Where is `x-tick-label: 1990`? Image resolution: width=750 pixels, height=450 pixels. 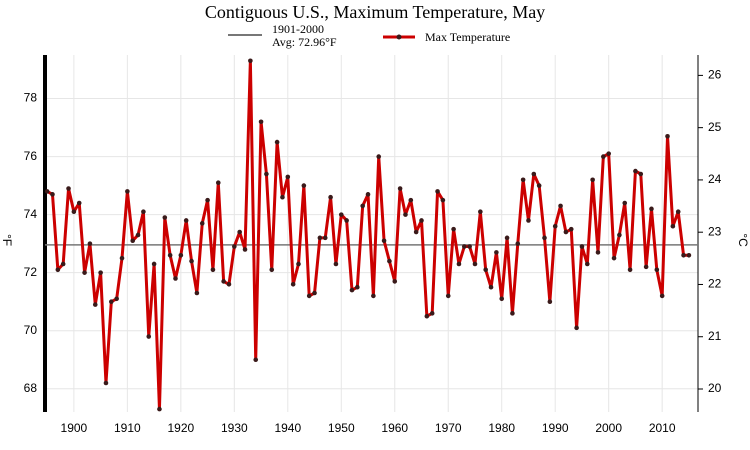 x-tick-label: 1990 is located at coordinates (555, 428).